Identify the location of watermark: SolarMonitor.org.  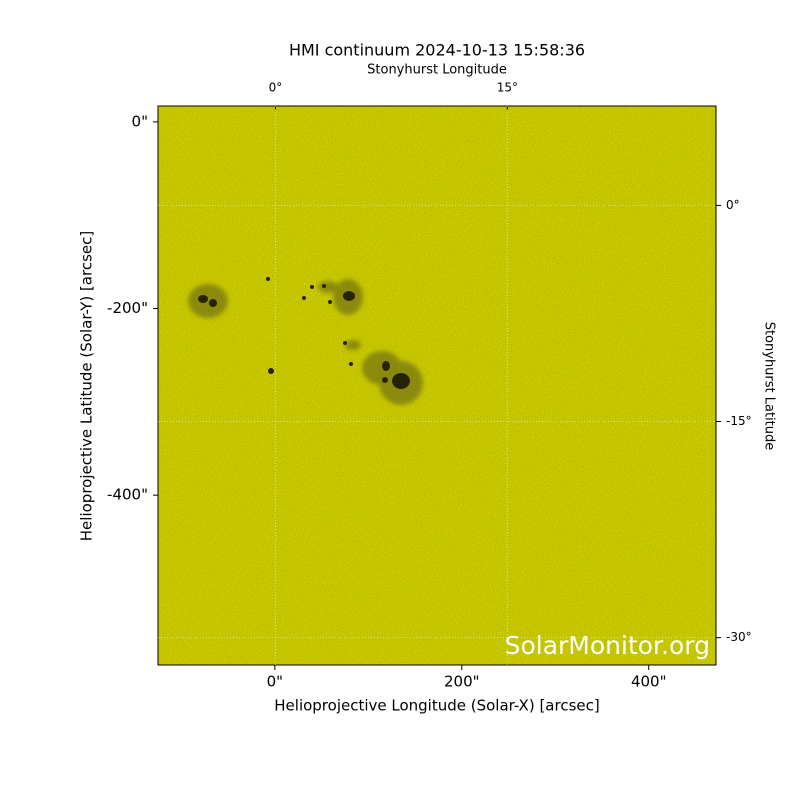
(607, 645).